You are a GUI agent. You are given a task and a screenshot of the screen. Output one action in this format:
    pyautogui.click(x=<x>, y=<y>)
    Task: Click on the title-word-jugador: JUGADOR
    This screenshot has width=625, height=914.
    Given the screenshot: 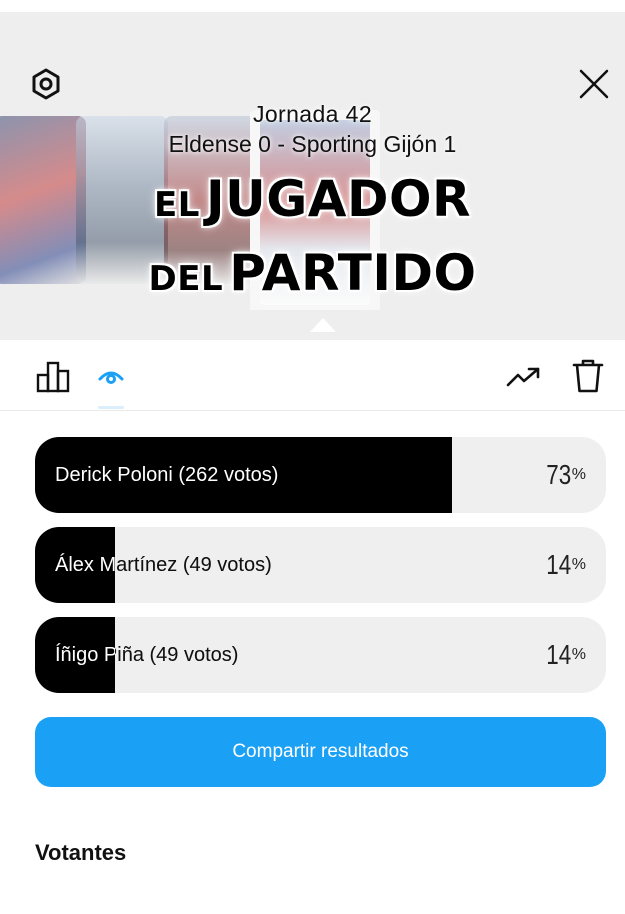 What is the action you would take?
    pyautogui.click(x=338, y=199)
    